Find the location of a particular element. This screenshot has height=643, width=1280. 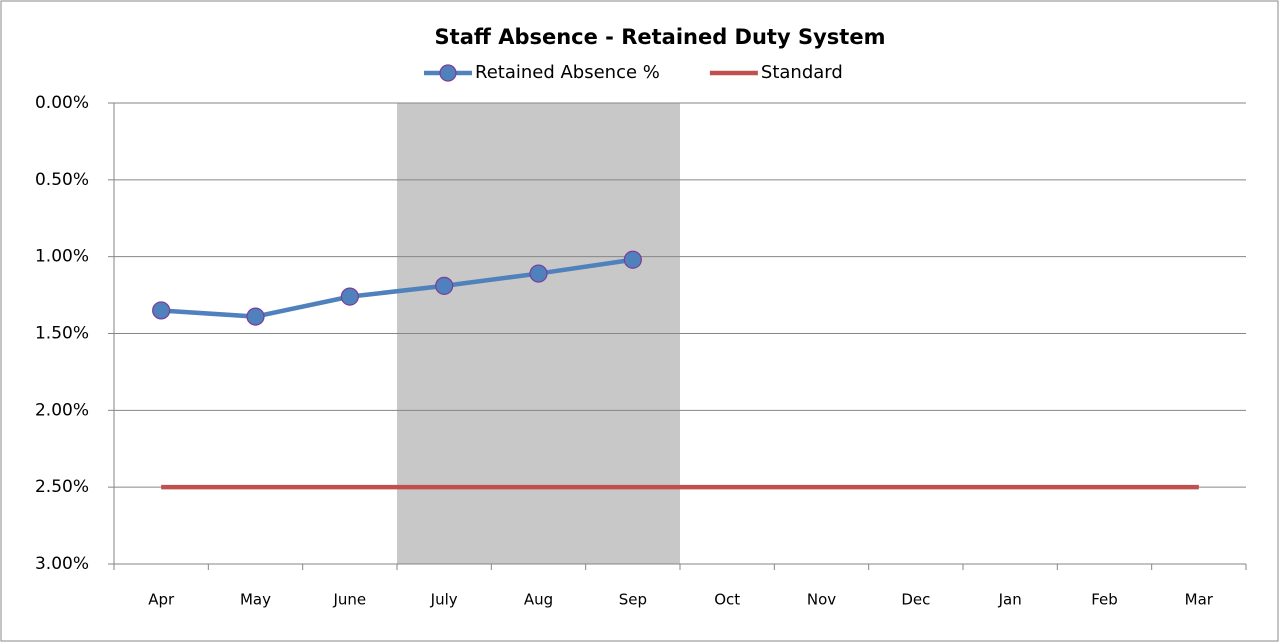

legend-marker is located at coordinates (448, 73).